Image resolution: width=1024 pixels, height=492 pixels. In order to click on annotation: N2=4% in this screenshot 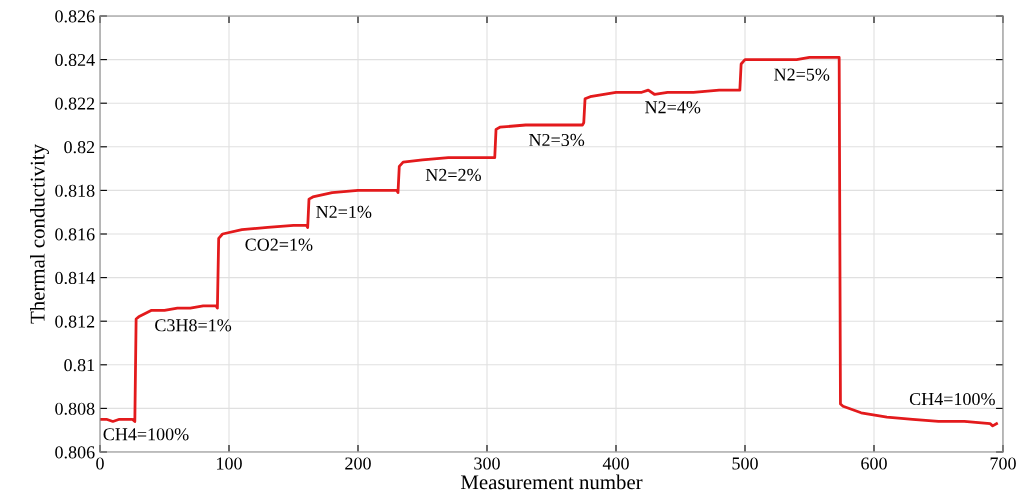, I will do `click(673, 107)`.